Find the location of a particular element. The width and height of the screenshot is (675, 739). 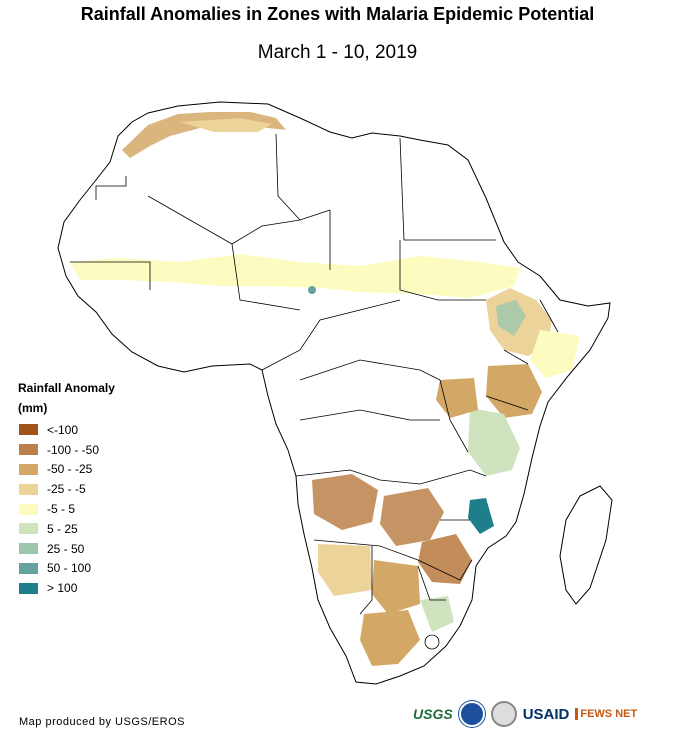

legend-label: 25 - 50 is located at coordinates (66, 548).